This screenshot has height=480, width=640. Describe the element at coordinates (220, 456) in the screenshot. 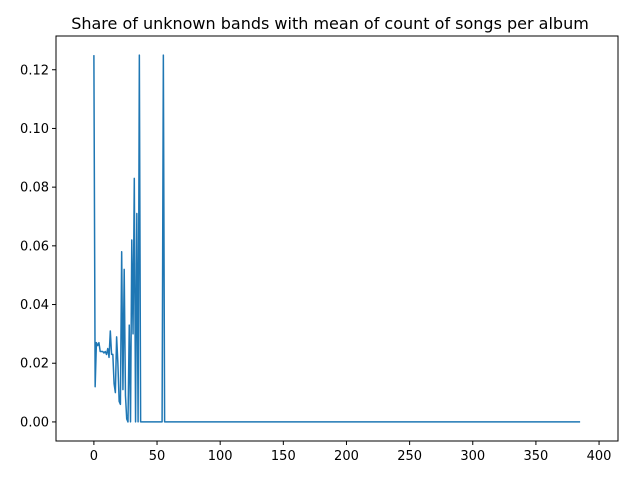

I see `x-tick-label: 100` at that location.